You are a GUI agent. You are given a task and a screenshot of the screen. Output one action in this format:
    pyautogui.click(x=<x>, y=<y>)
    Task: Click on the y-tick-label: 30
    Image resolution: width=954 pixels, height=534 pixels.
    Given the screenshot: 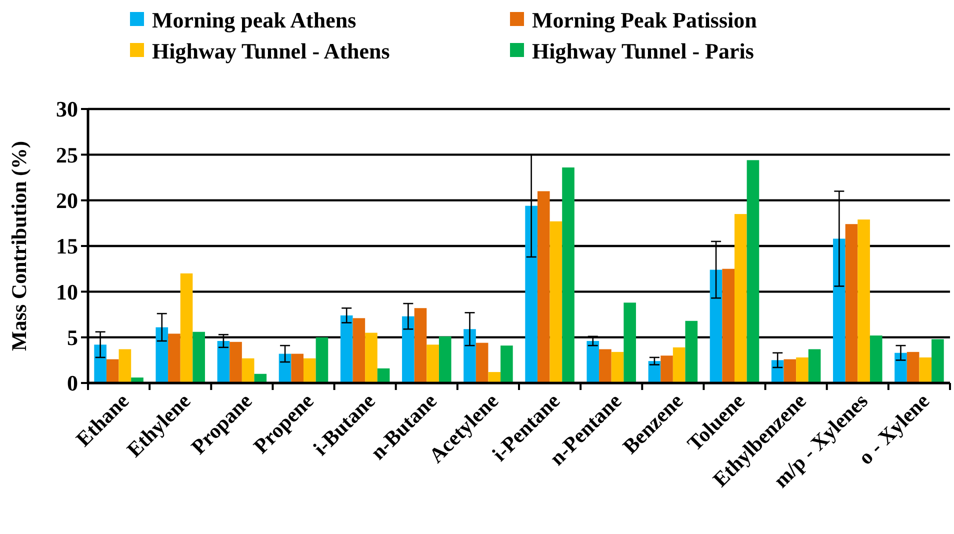 What is the action you would take?
    pyautogui.click(x=67, y=109)
    